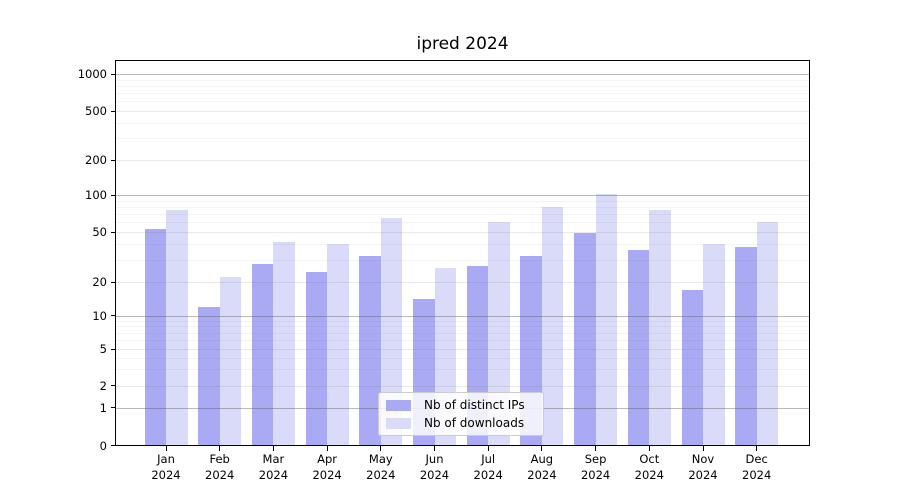 Image resolution: width=900 pixels, height=500 pixels. What do you see at coordinates (103, 445) in the screenshot?
I see `y-tick-label: 0` at bounding box center [103, 445].